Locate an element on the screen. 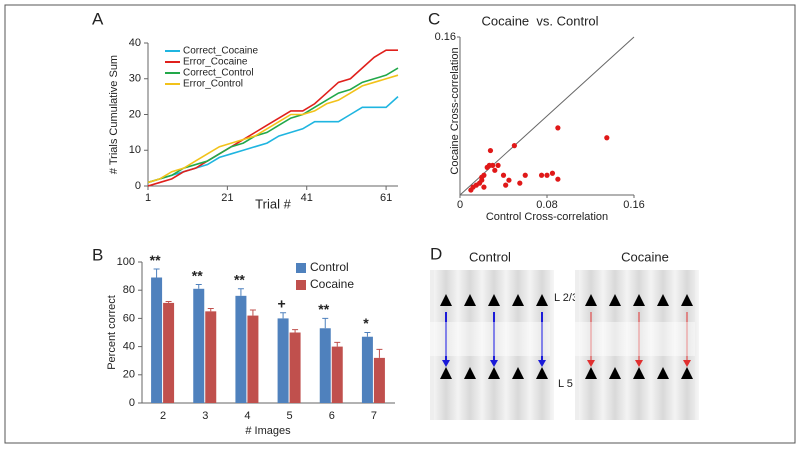 This screenshot has height=454, width=800. x-tick-label: 7 is located at coordinates (374, 416).